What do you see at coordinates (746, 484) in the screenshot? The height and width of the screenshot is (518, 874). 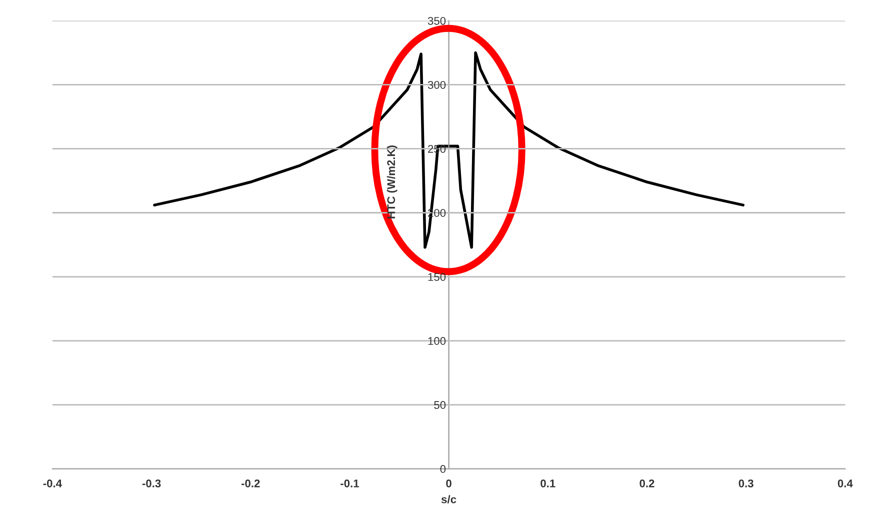 I see `x-tick-label: 0.3` at bounding box center [746, 484].